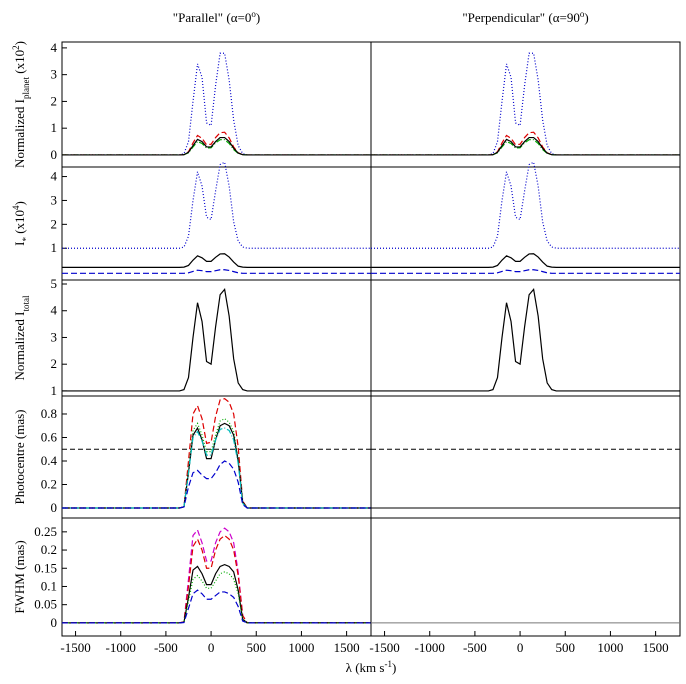 The image size is (686, 684). What do you see at coordinates (49, 585) in the screenshot?
I see `y-tick-label: 0.1` at bounding box center [49, 585].